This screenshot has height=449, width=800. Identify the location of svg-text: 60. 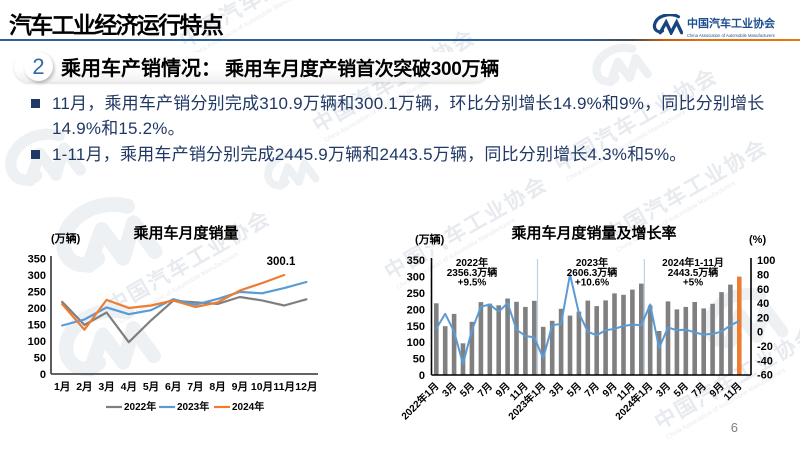
(763, 290).